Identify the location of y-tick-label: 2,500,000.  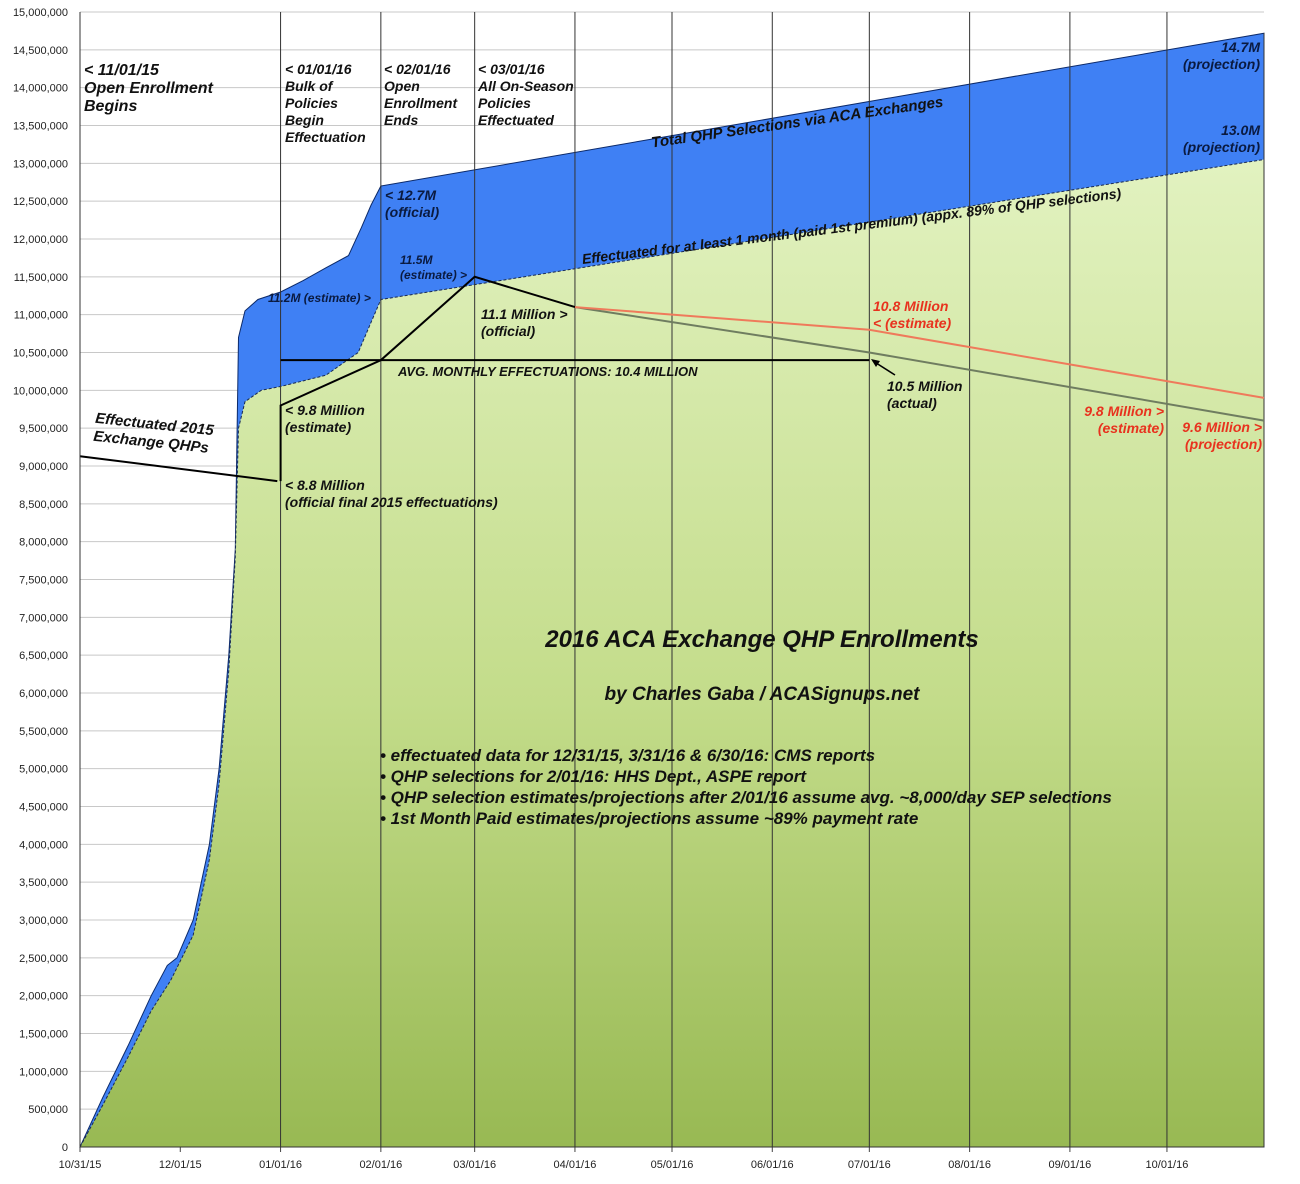
(43, 959).